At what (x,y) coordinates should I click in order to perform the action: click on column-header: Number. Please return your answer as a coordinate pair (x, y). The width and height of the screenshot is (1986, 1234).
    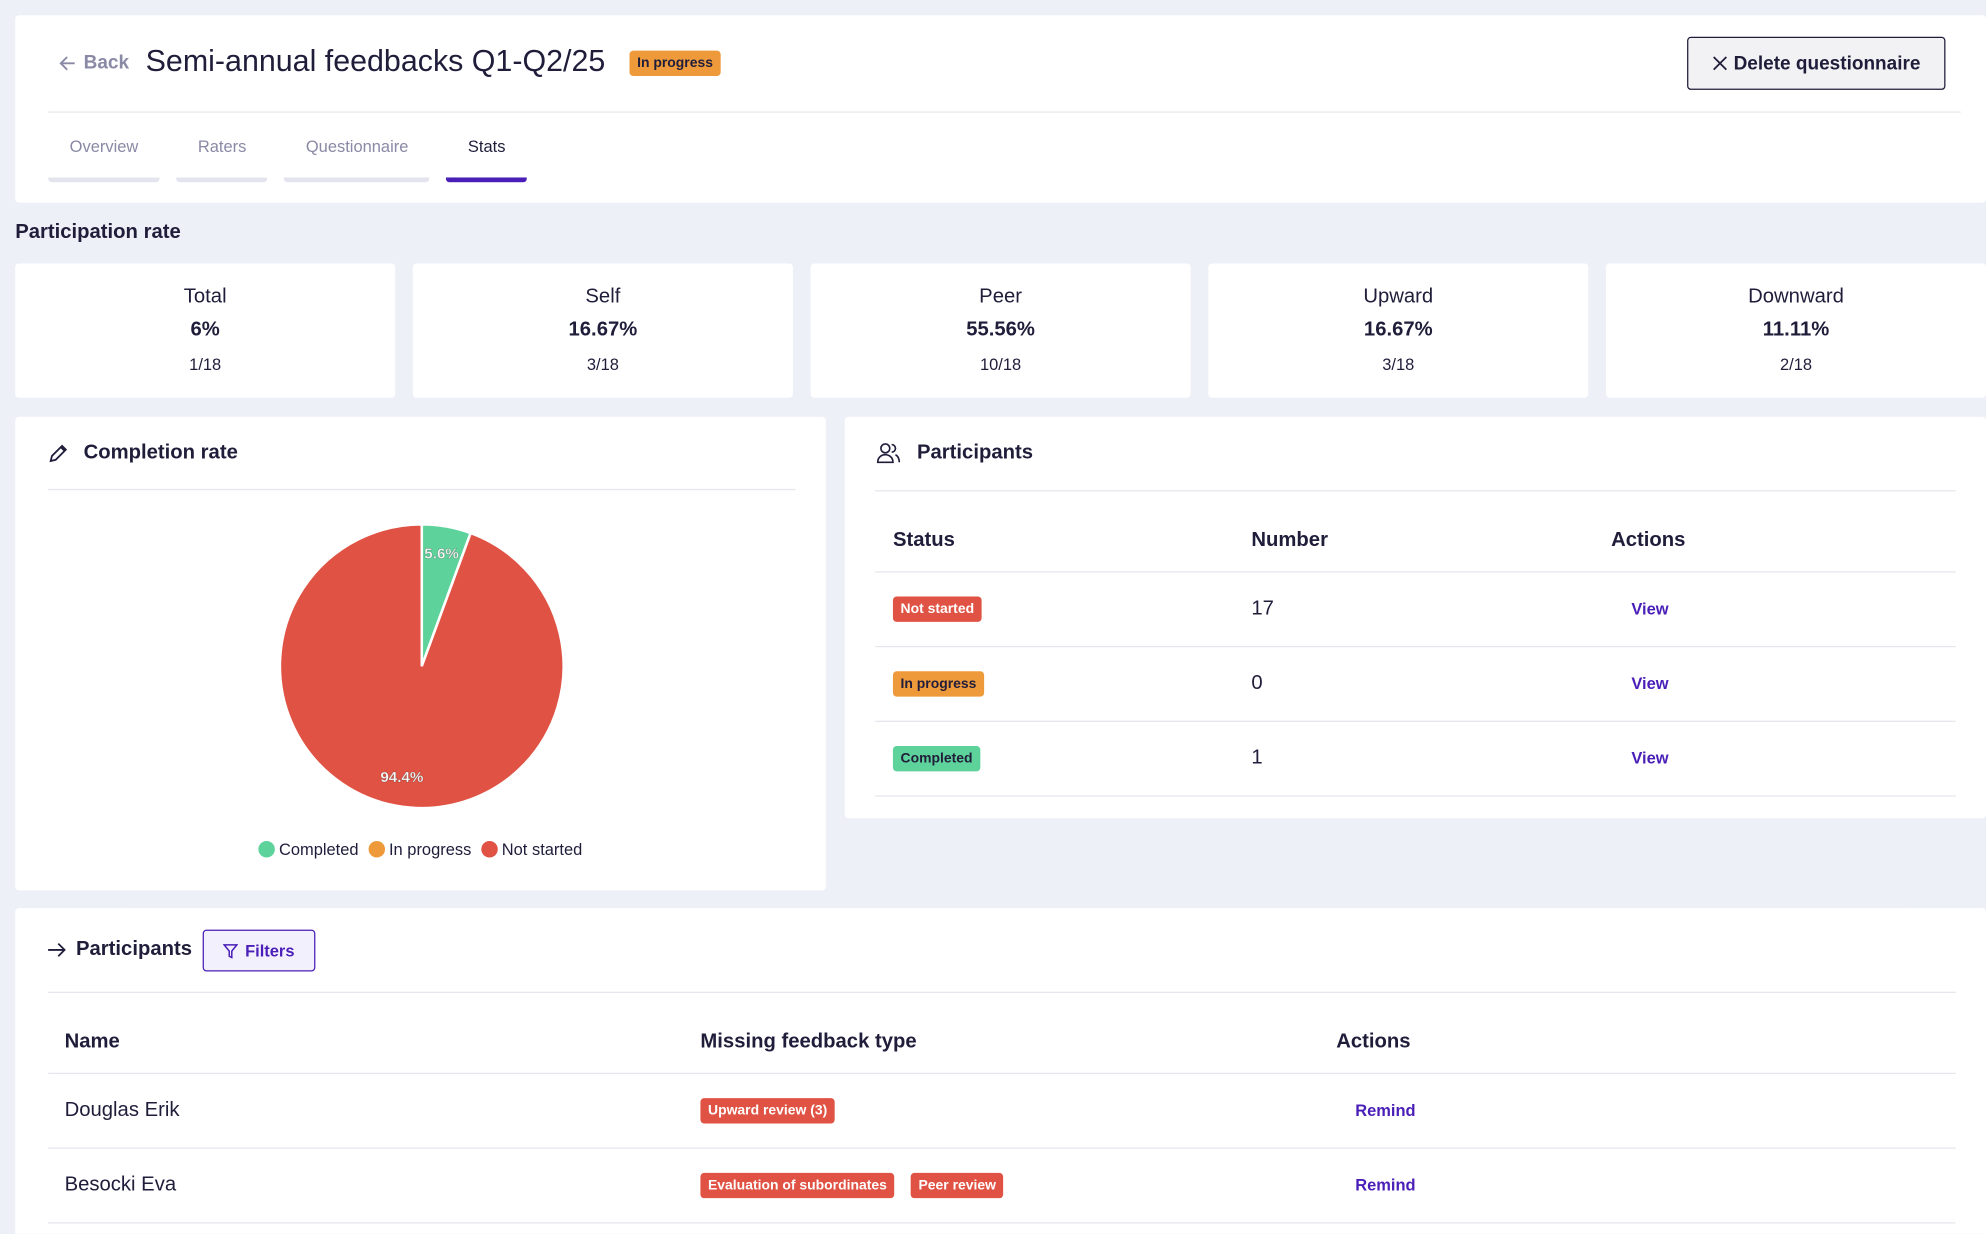
    Looking at the image, I should click on (1289, 540).